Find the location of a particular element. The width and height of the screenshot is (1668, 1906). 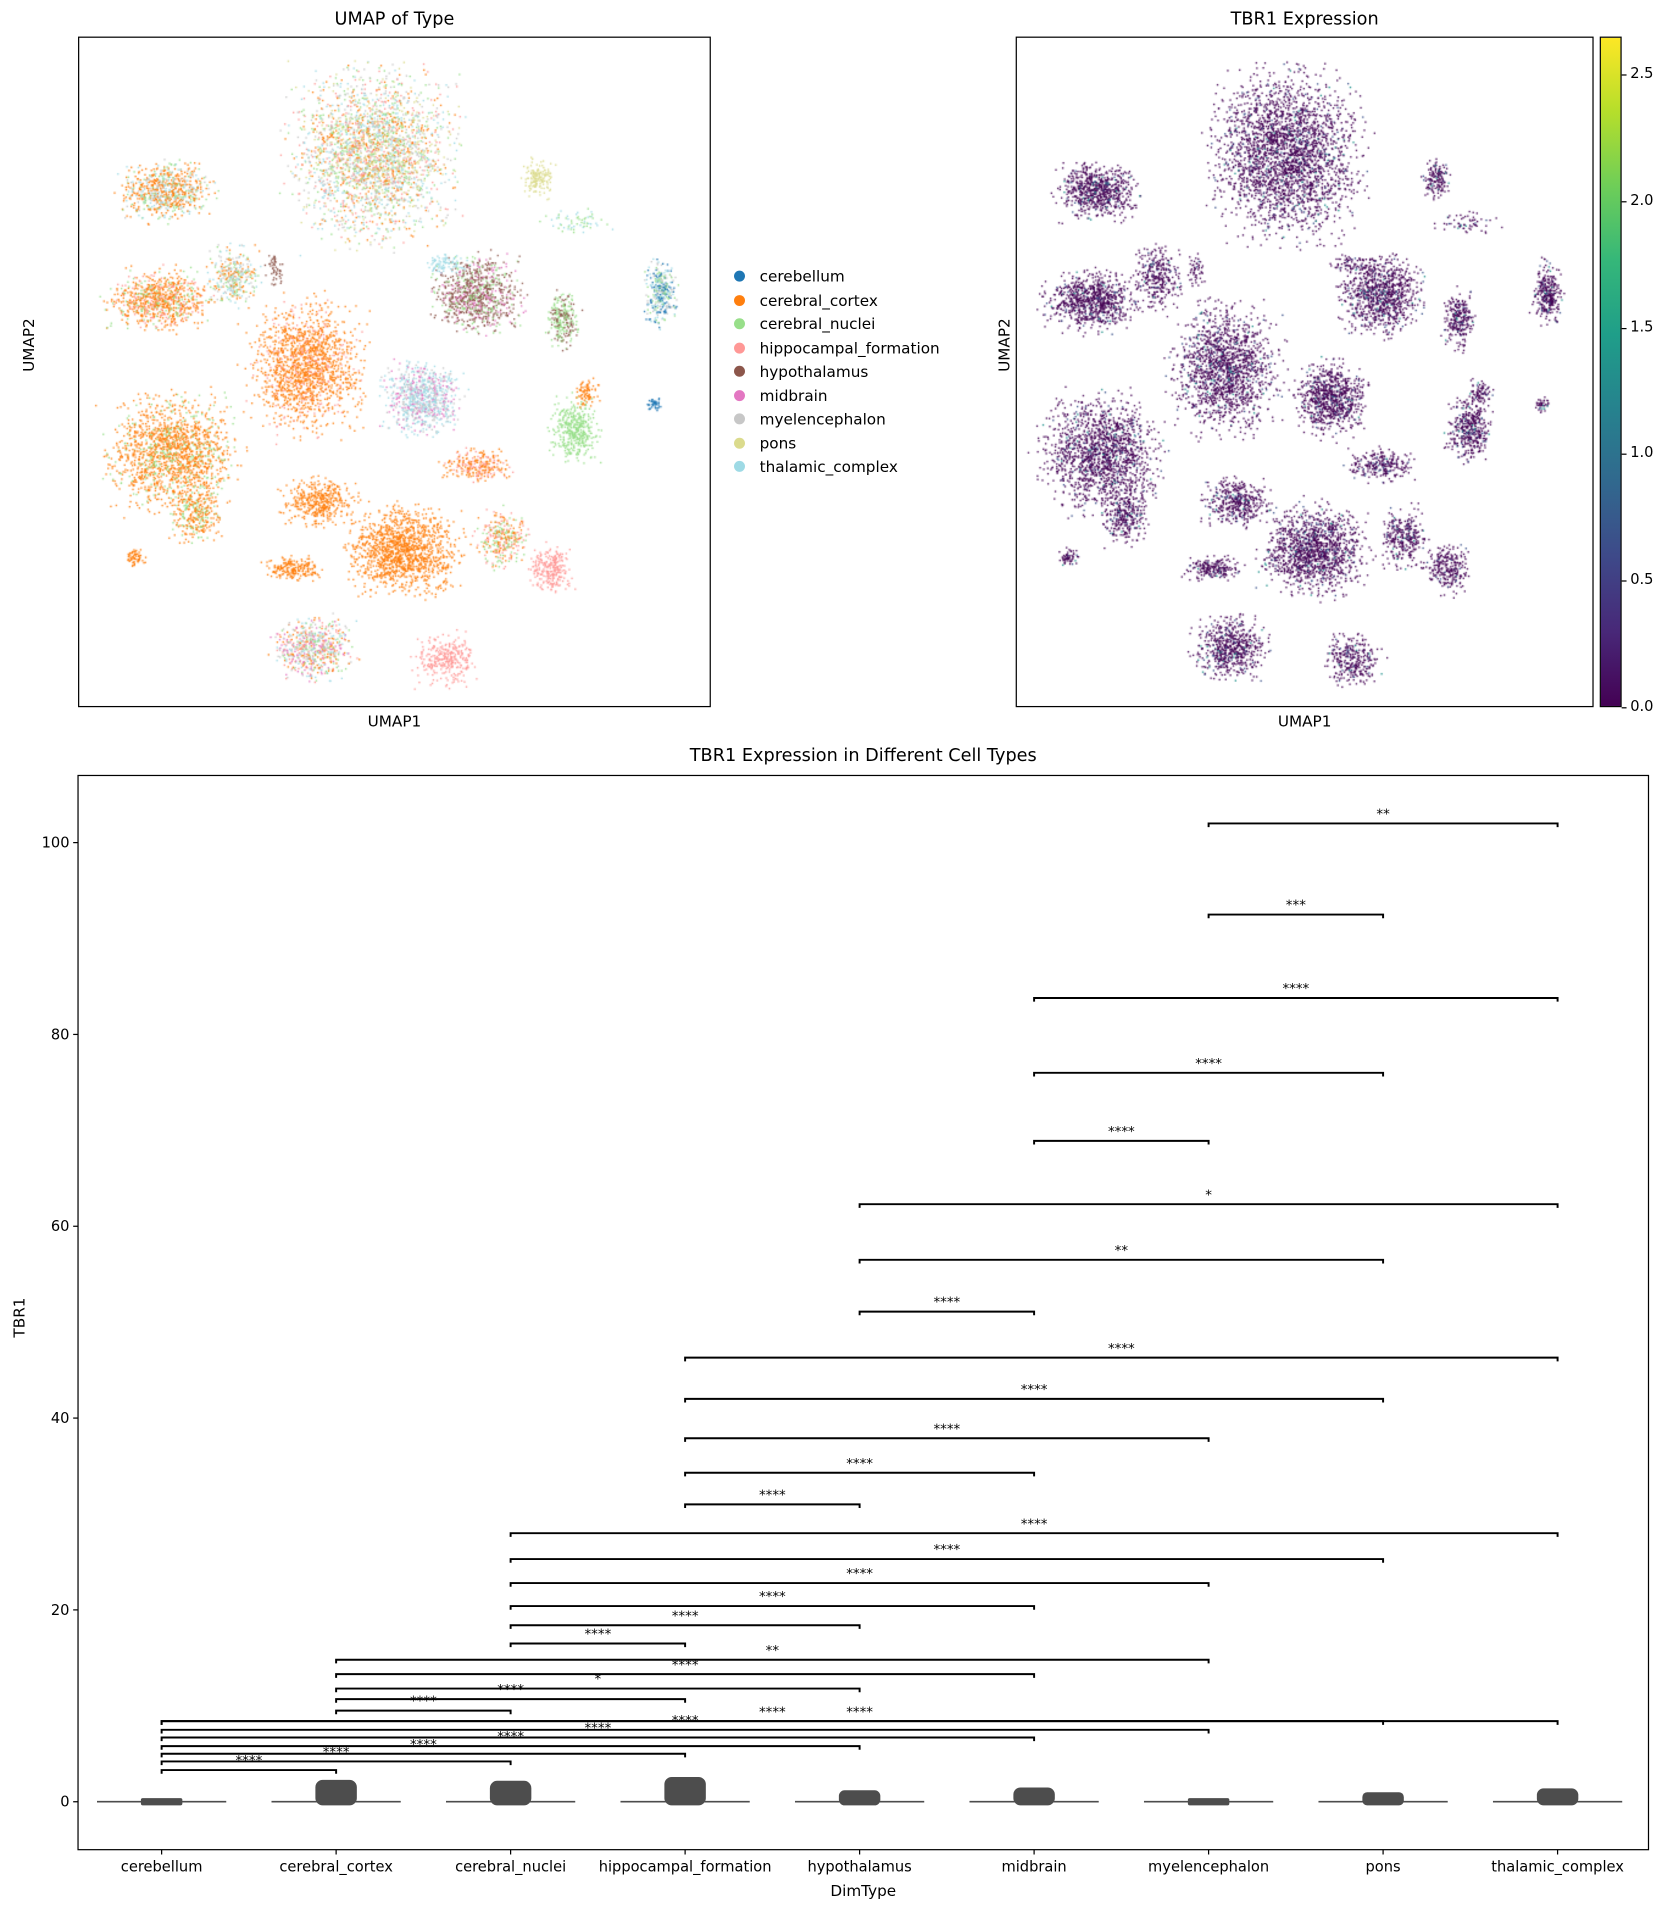

y-tick-label: 0 is located at coordinates (64, 1802).